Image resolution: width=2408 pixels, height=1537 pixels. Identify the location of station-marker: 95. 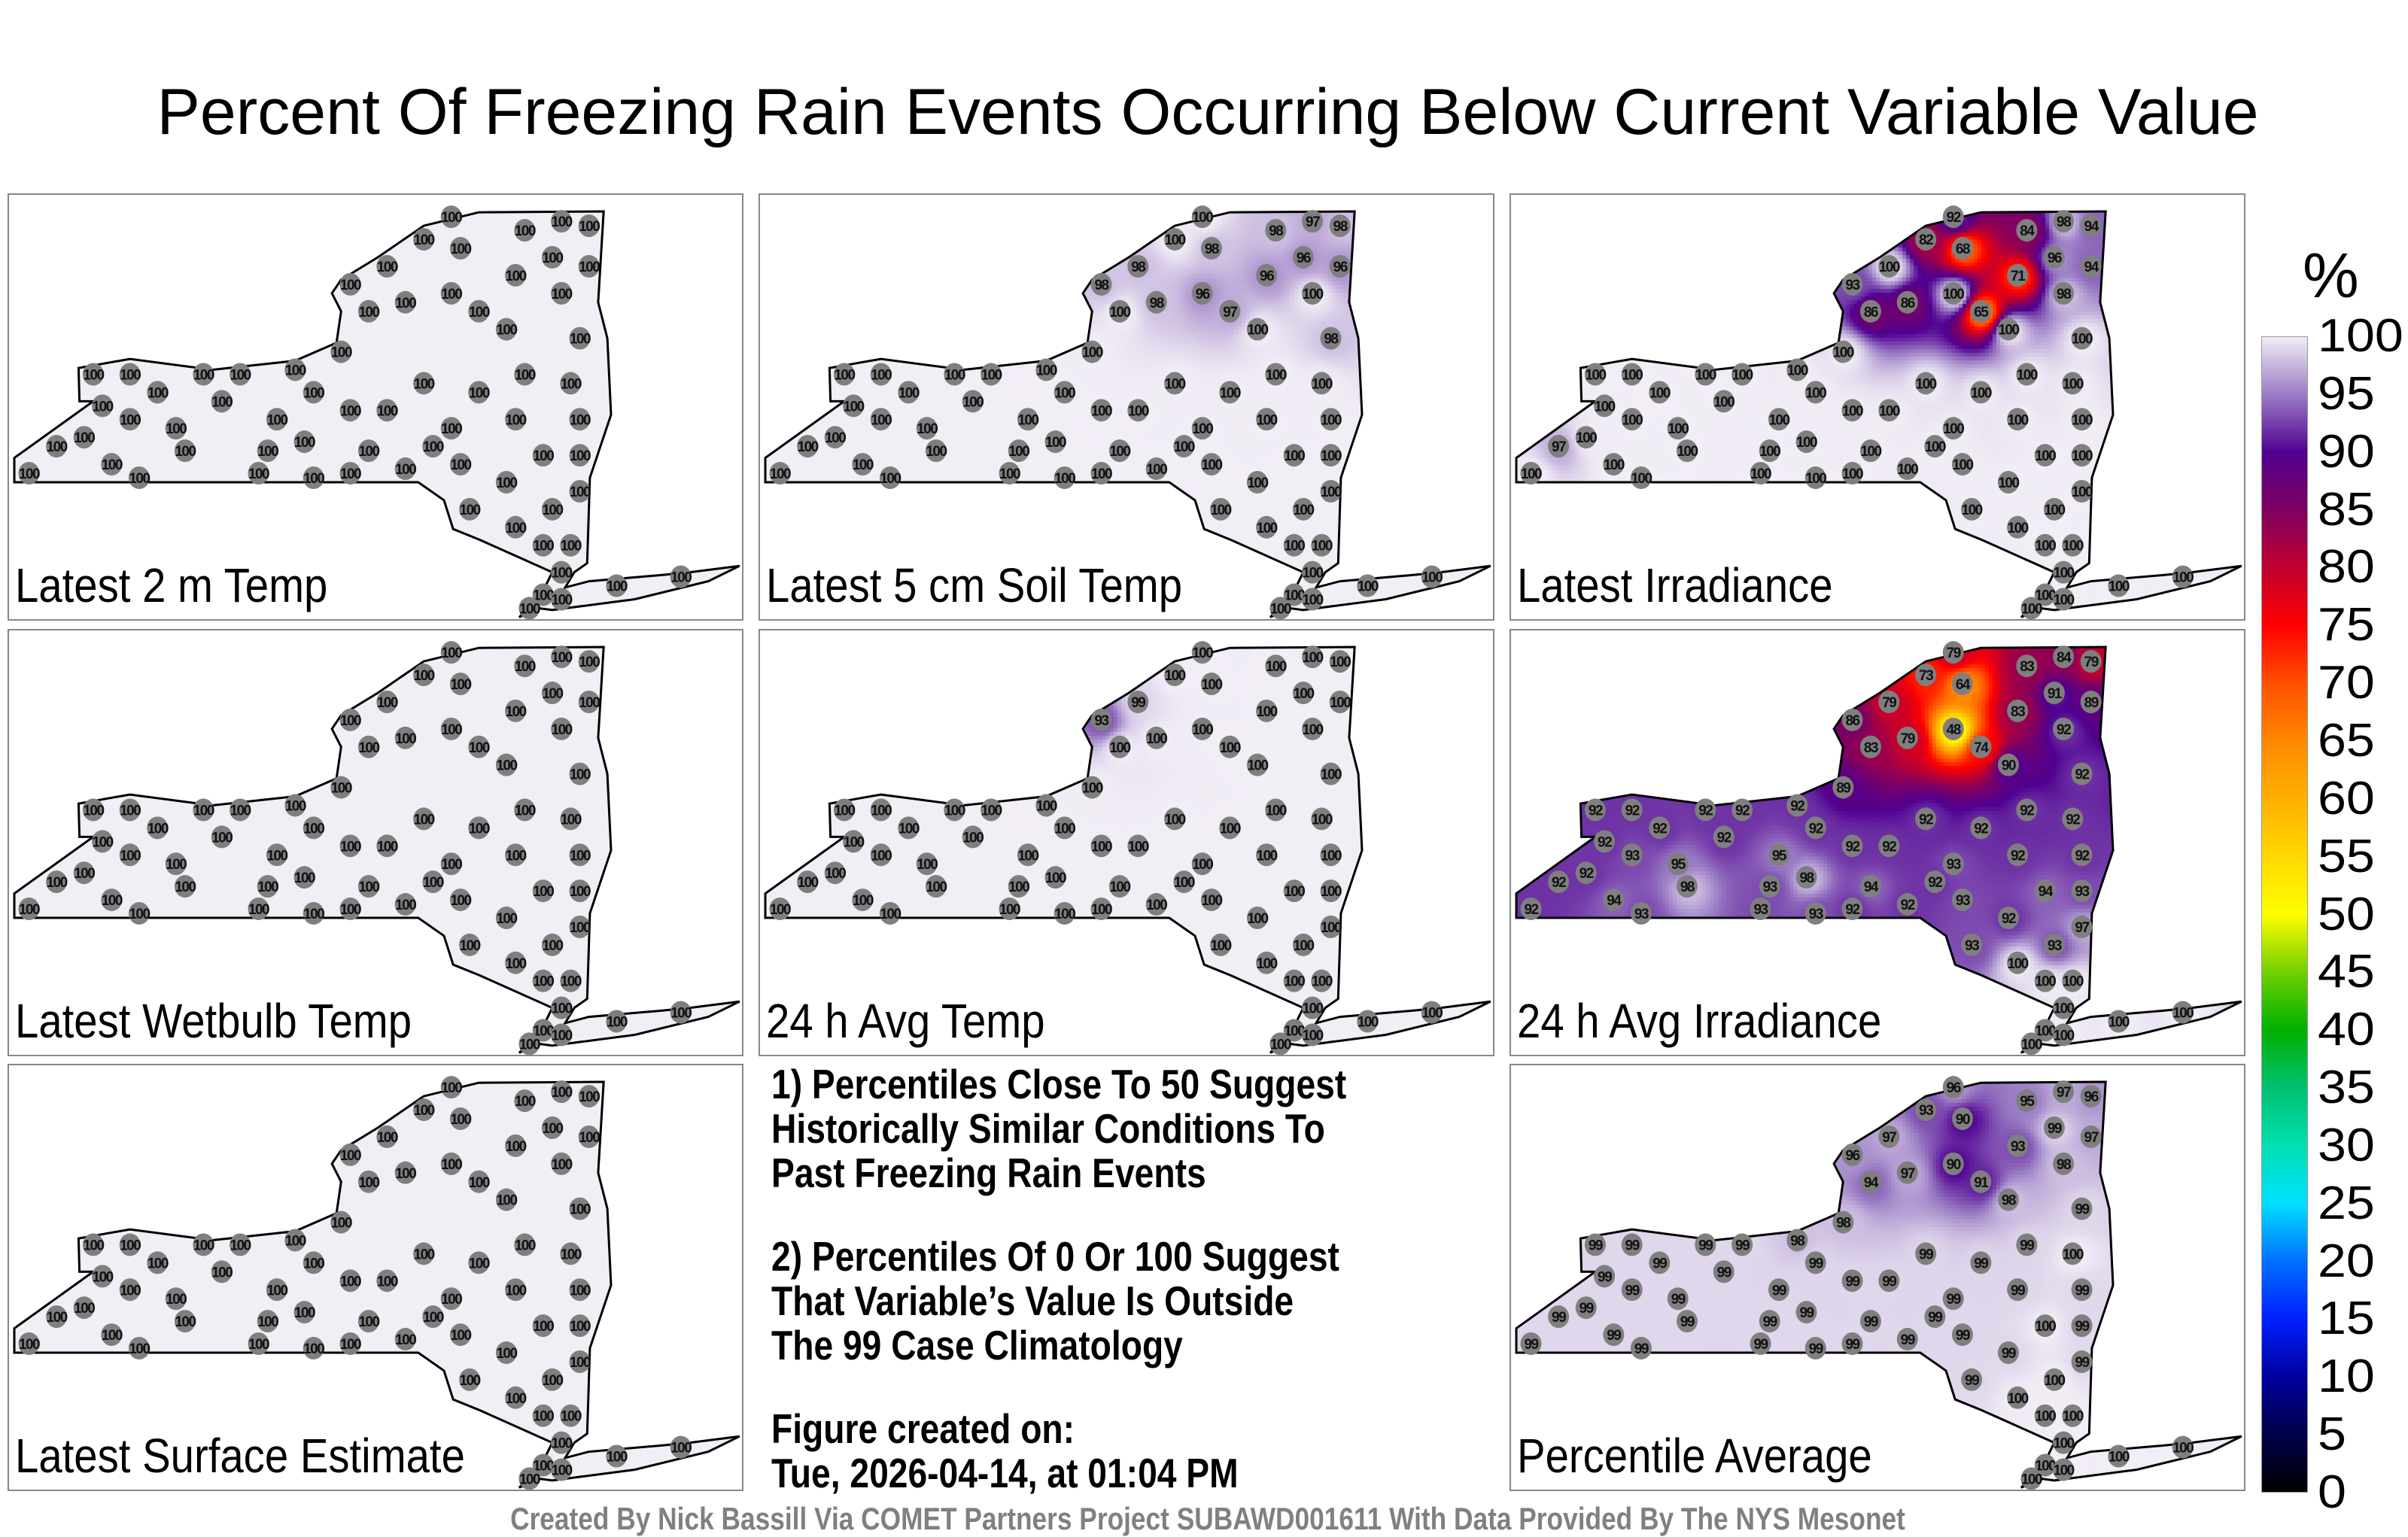
(1778, 855).